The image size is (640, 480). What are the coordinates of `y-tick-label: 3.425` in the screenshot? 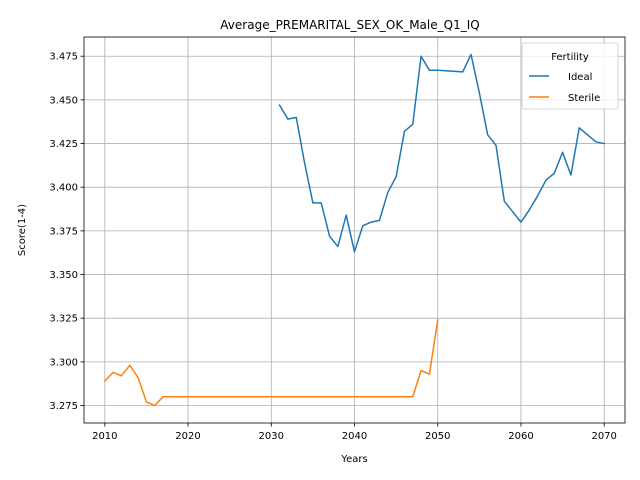 It's located at (63, 144).